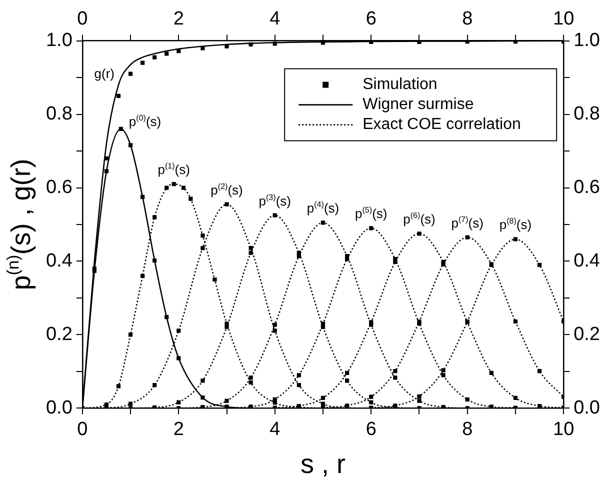 This screenshot has width=608, height=485. Describe the element at coordinates (59, 261) in the screenshot. I see `y-tick-label: 0.4` at that location.